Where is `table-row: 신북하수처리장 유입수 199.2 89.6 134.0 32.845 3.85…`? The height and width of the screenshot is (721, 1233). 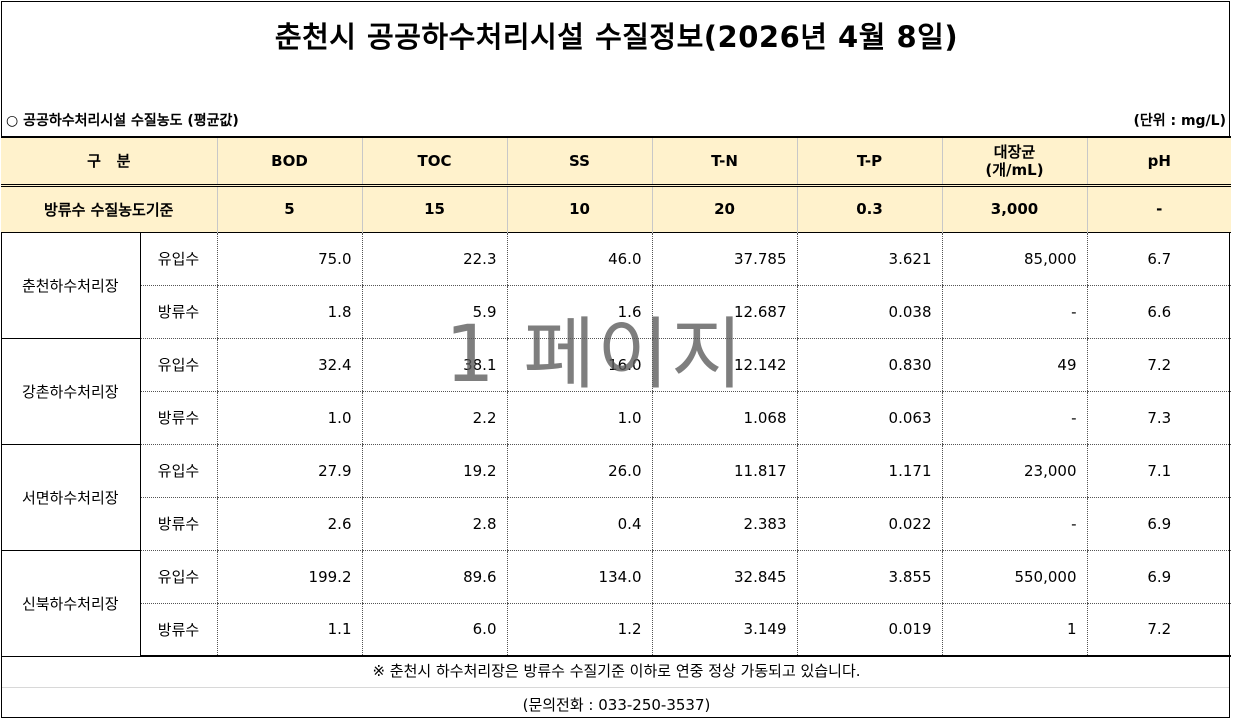
table-row: 신북하수처리장 유입수 199.2 89.6 134.0 32.845 3.85… is located at coordinates (616, 603).